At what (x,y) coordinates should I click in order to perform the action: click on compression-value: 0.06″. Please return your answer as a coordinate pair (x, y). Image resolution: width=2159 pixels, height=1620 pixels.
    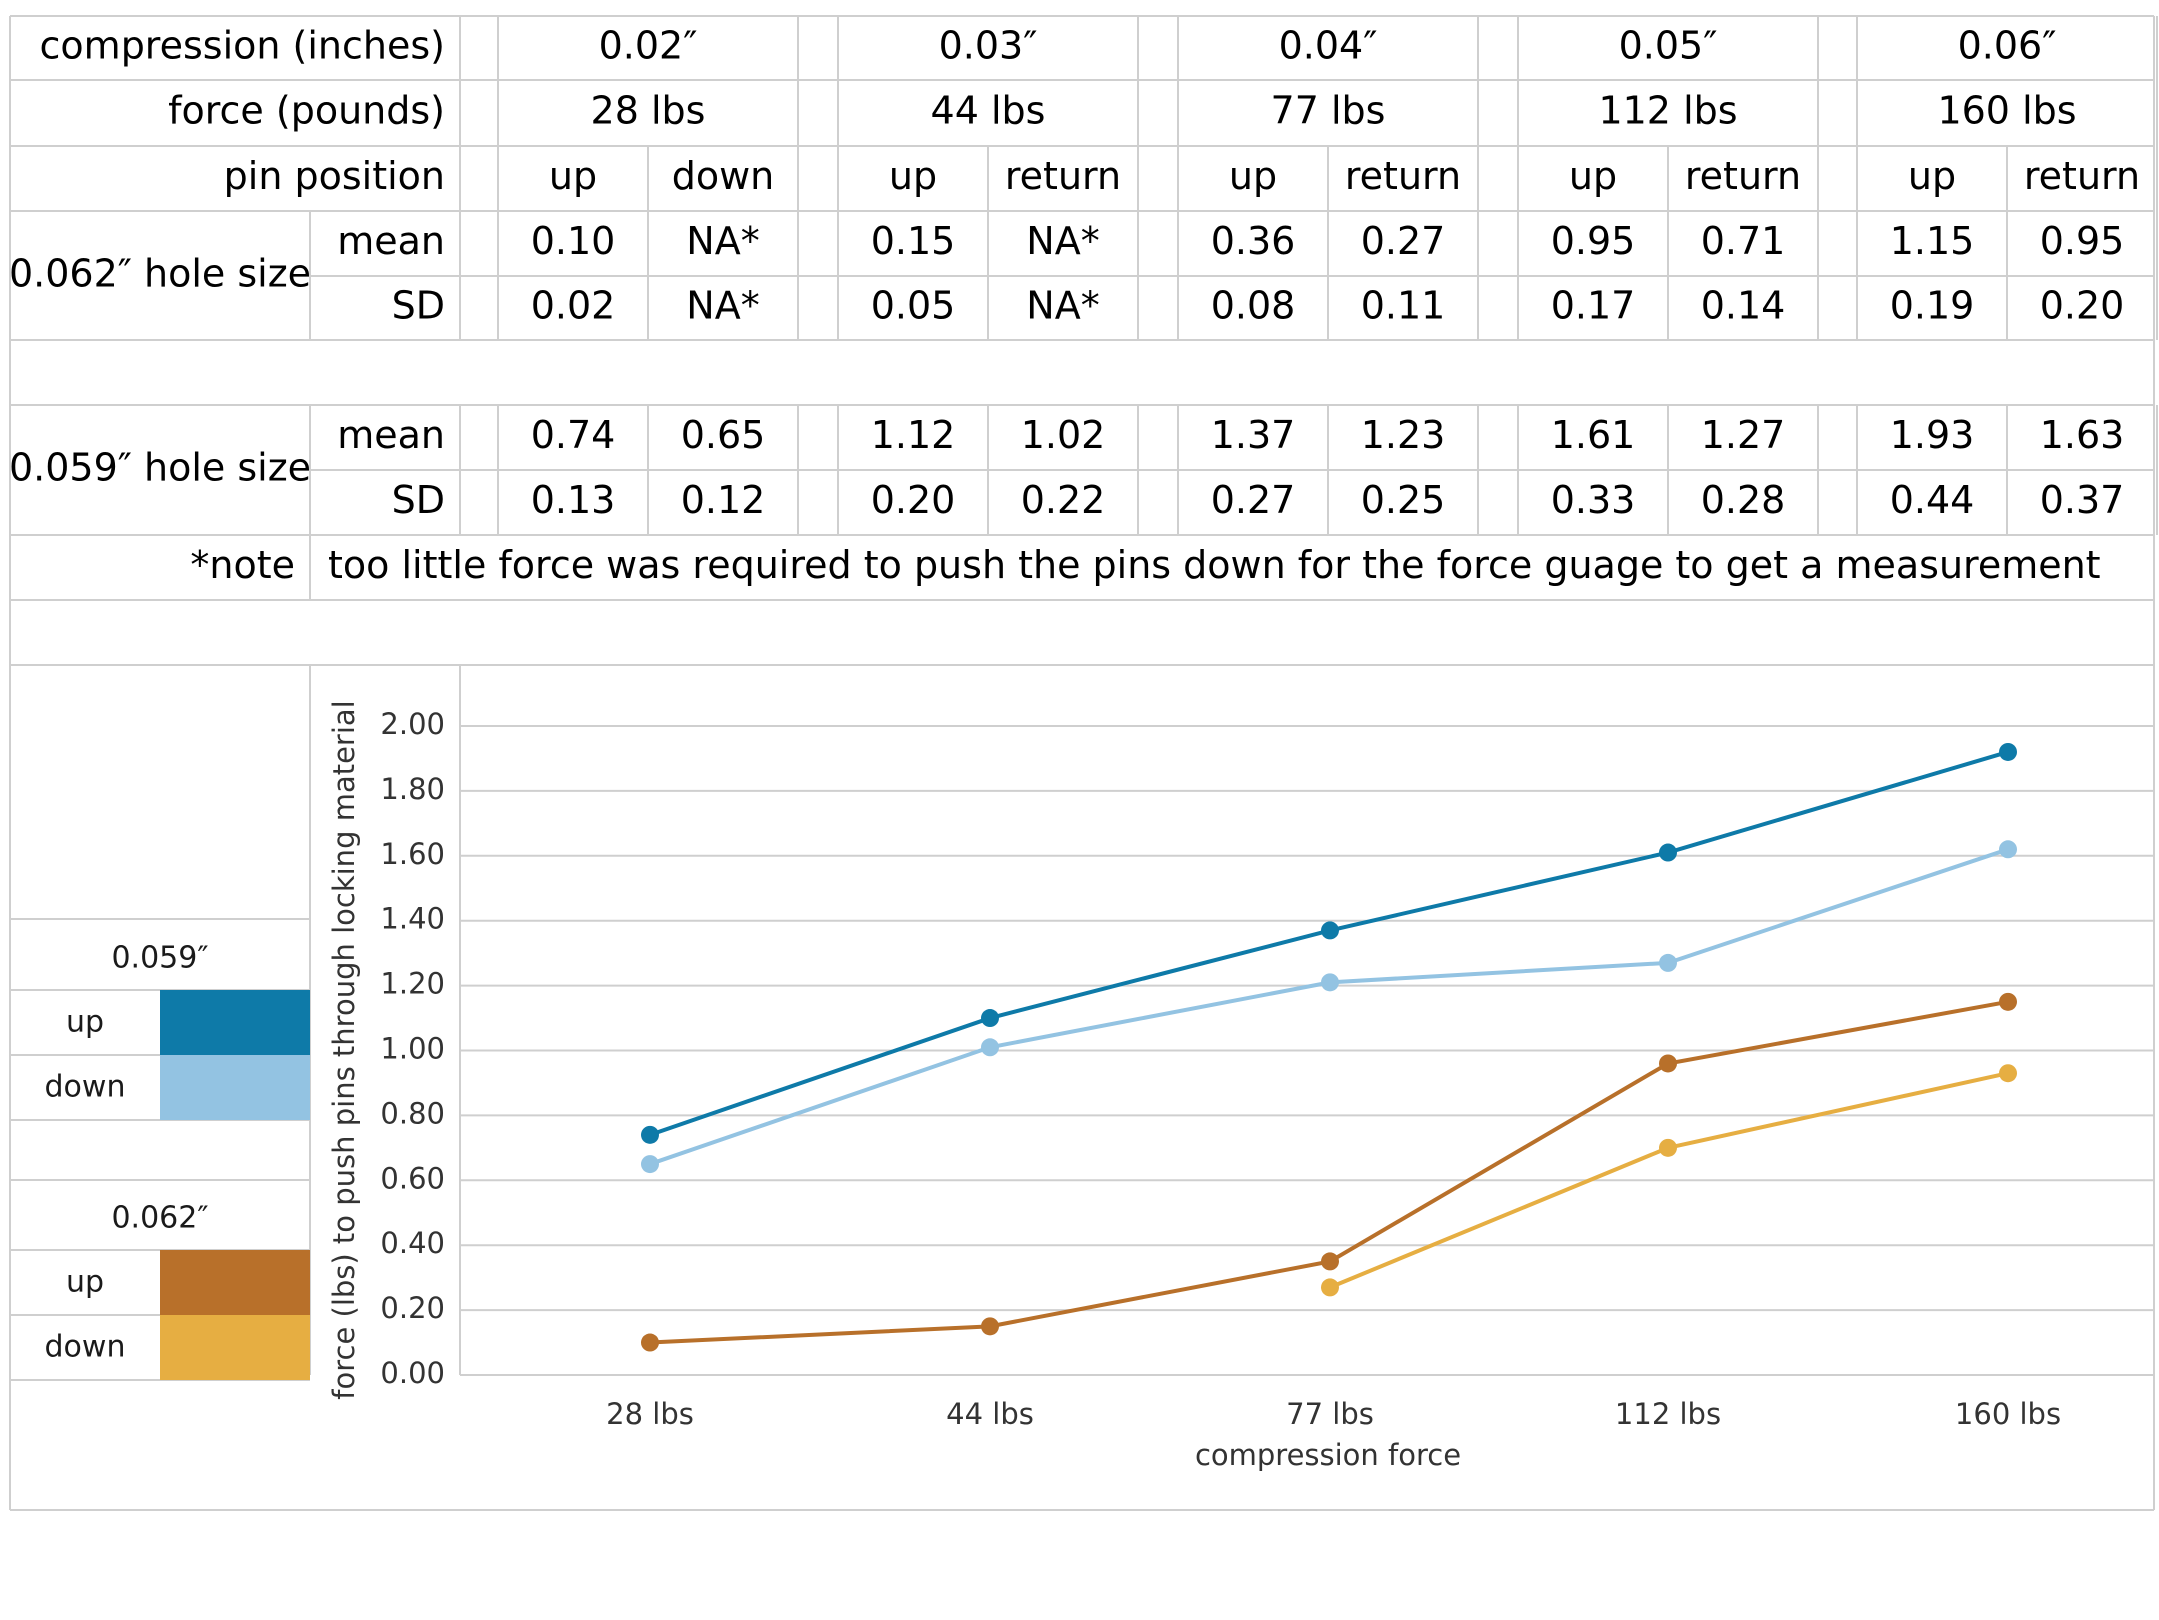
    Looking at the image, I should click on (2007, 46).